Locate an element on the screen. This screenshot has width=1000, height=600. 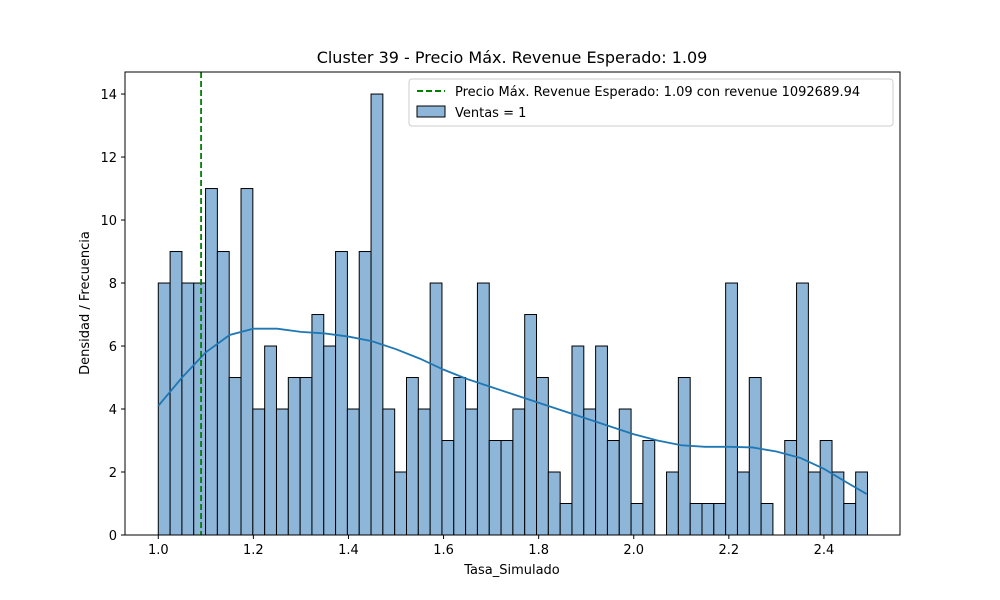
x-tick-label: 1.4 is located at coordinates (348, 550).